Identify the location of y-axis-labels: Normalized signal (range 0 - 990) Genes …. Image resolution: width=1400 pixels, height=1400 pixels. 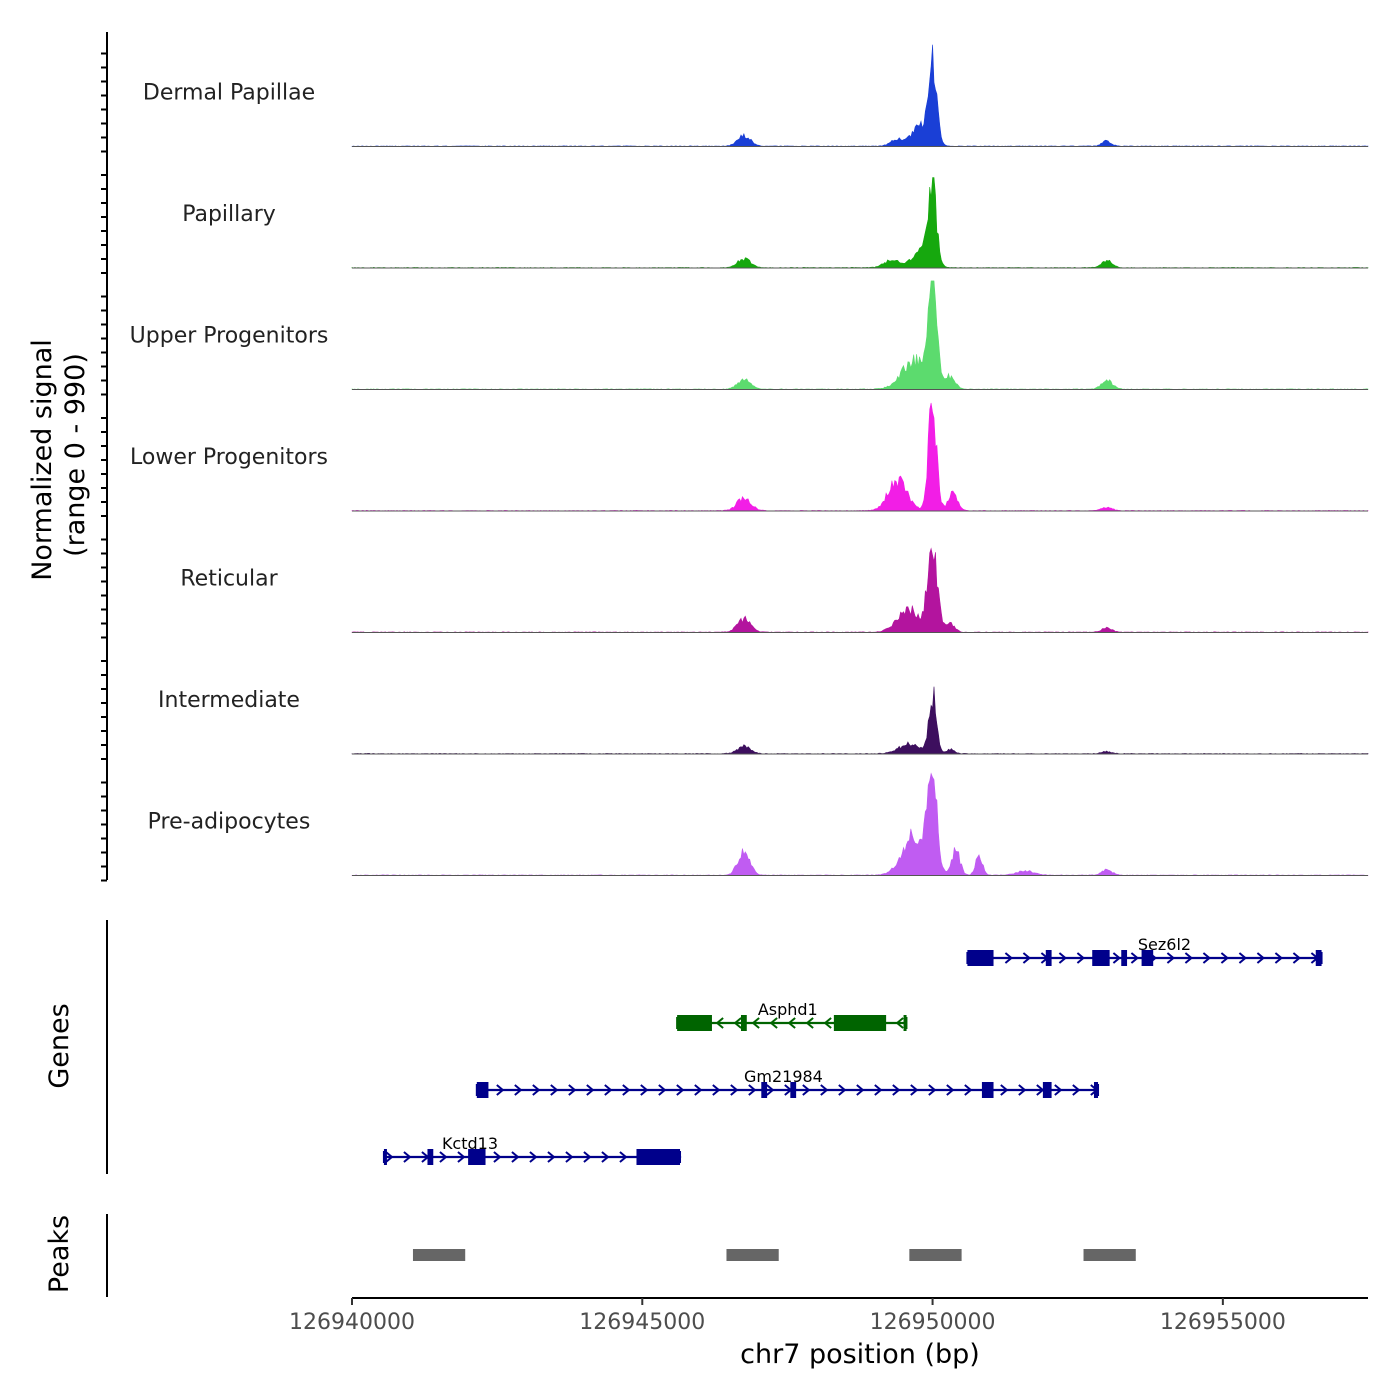
(59, 816).